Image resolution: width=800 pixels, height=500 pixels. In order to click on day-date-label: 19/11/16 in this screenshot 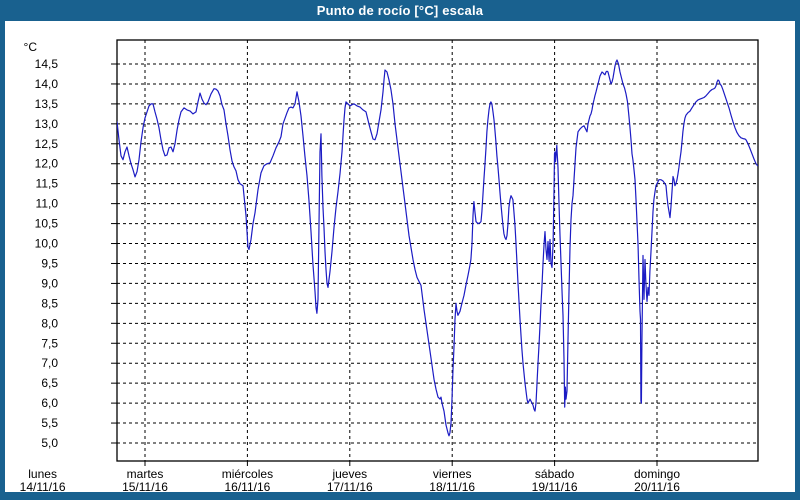, I will do `click(555, 486)`.